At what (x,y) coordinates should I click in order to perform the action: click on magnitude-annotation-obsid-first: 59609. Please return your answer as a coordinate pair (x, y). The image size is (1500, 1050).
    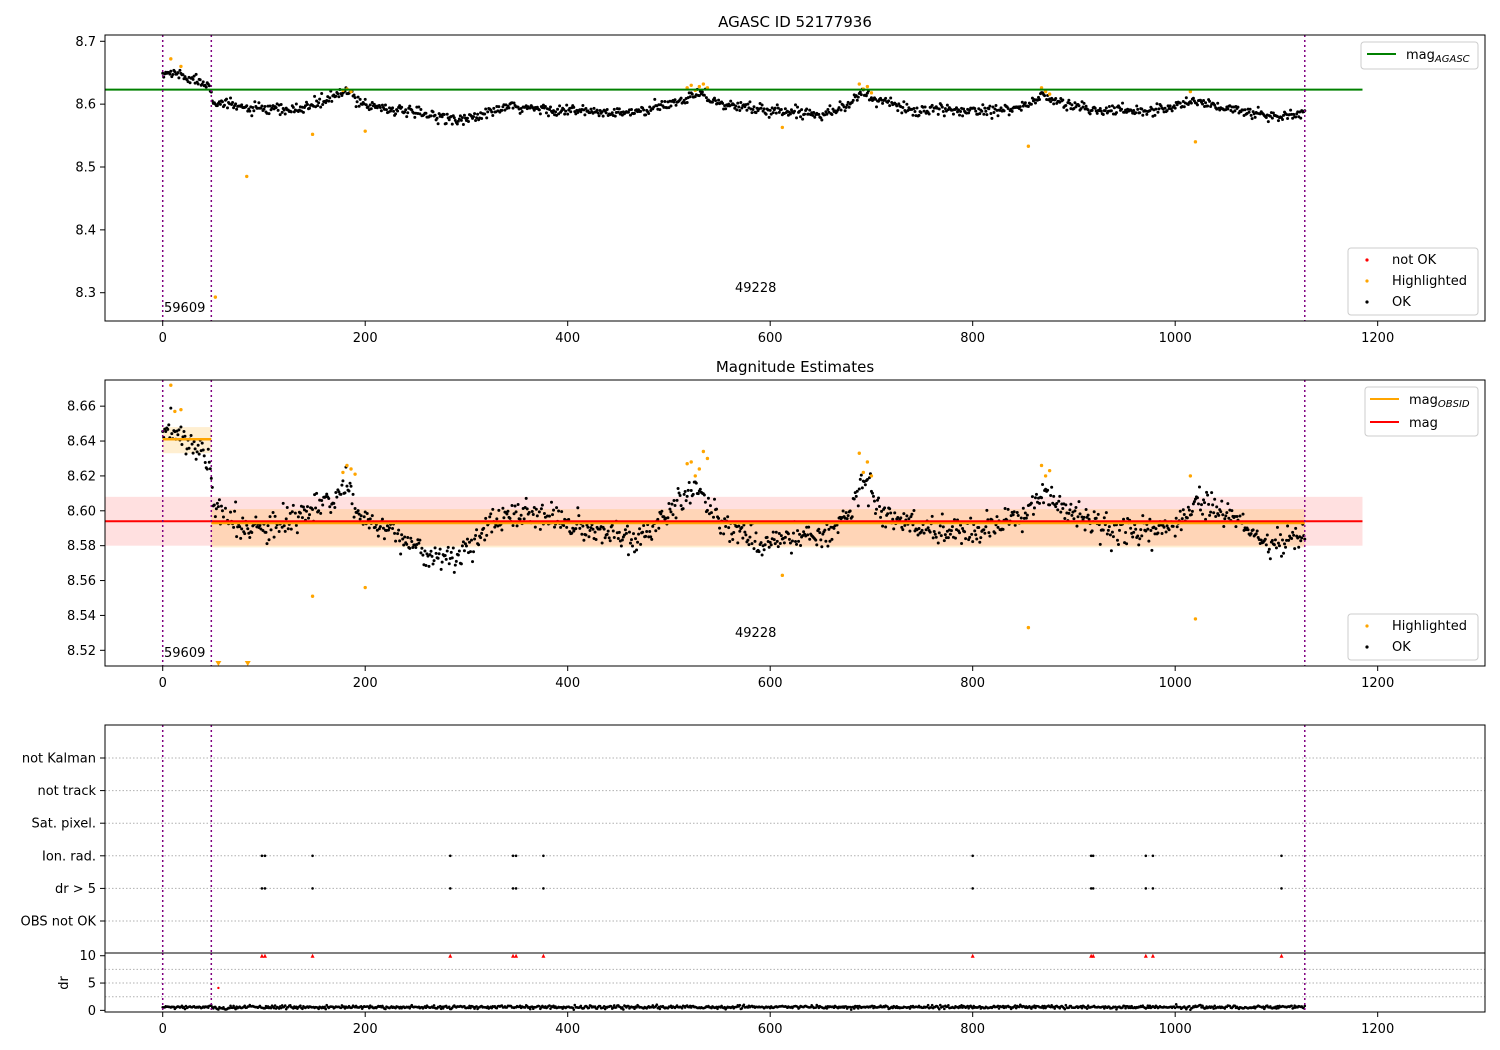
    Looking at the image, I should click on (184, 653).